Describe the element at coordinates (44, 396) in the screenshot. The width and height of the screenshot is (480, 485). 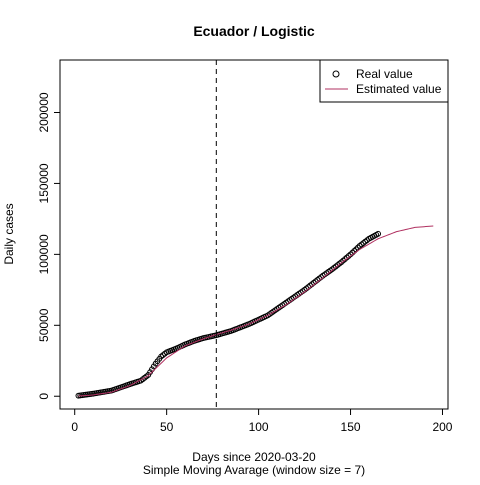
I see `y-tick-label: 0` at that location.